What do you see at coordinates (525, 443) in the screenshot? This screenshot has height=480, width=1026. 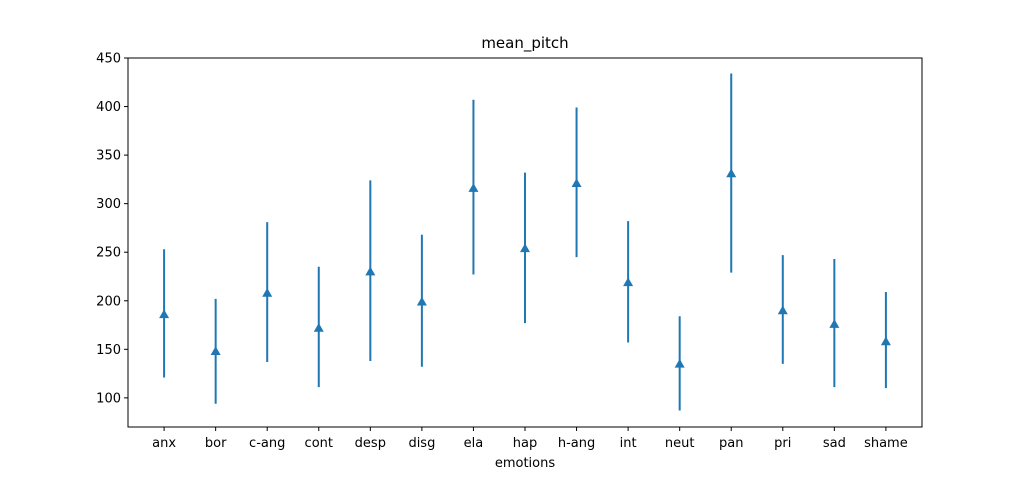 I see `x-tick-label: hap` at bounding box center [525, 443].